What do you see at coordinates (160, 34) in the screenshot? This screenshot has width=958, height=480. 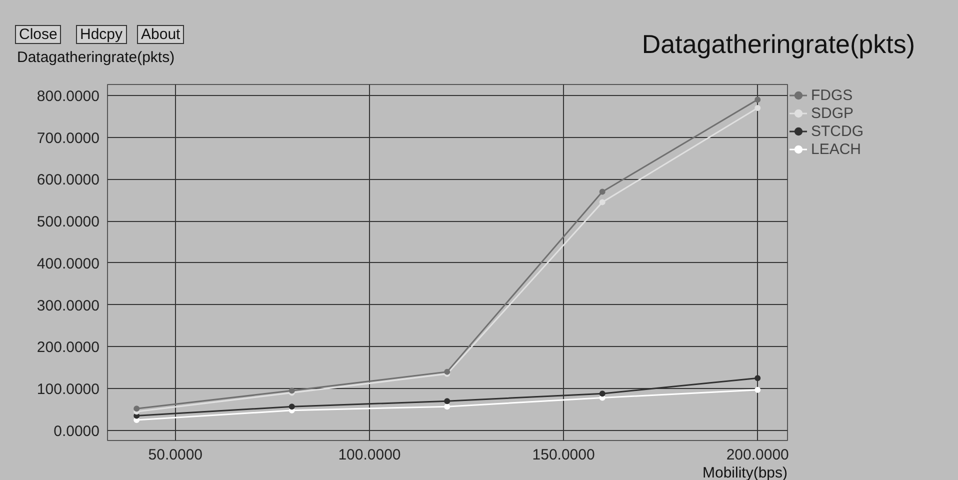 I see `text: About` at bounding box center [160, 34].